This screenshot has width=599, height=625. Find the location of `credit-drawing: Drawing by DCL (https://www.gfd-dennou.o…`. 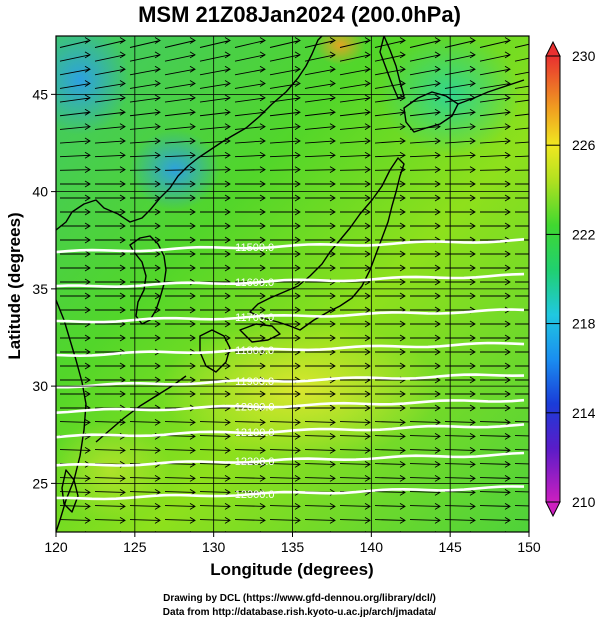

credit-drawing: Drawing by DCL (https://www.gfd-dennou.o… is located at coordinates (299, 598).